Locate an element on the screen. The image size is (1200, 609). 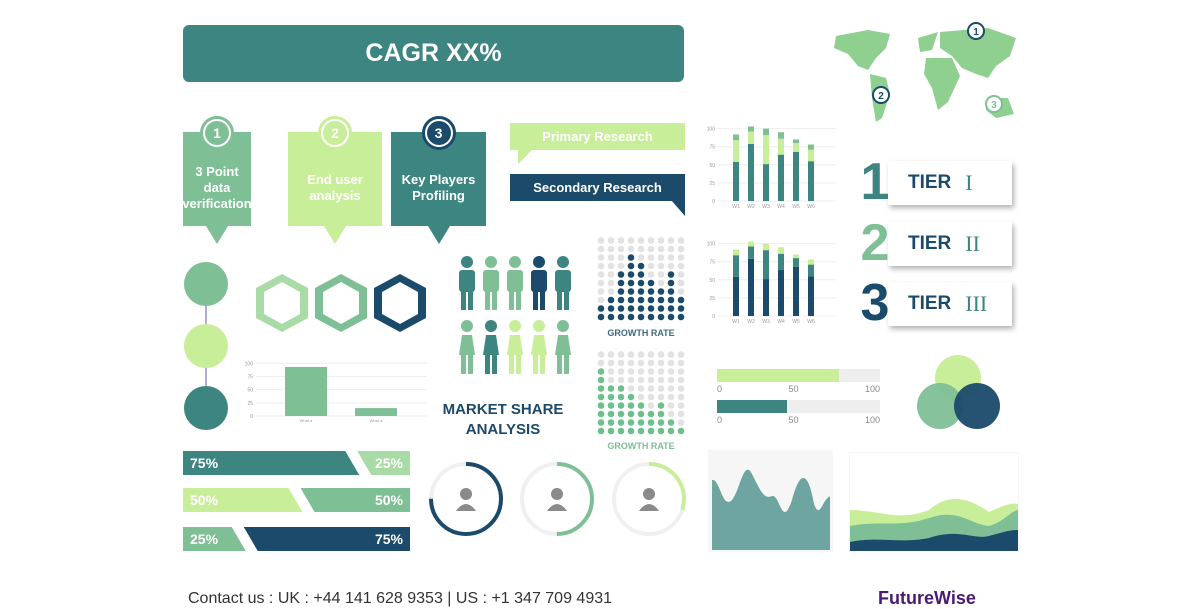
left-percentage: 50% is located at coordinates (204, 500).